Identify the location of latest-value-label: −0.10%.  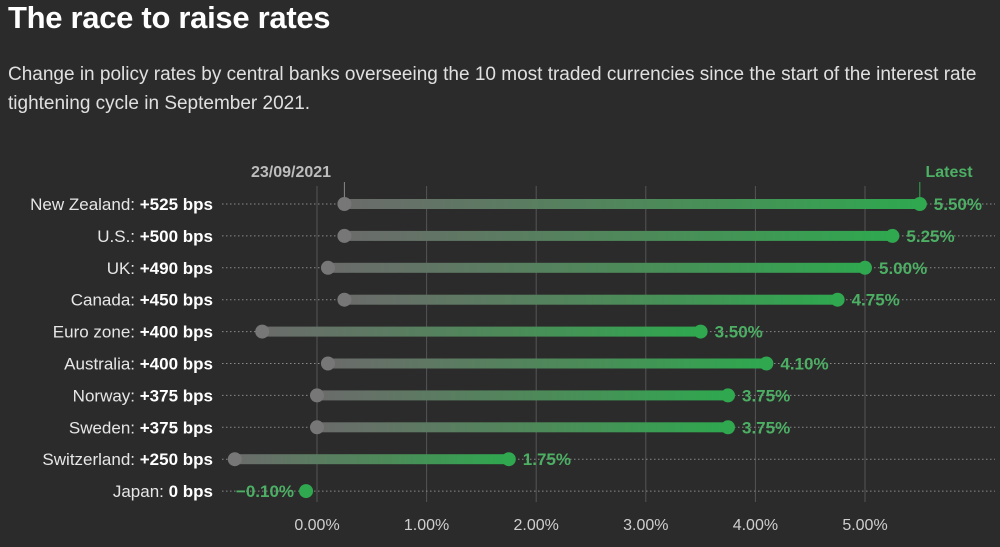
(265, 491).